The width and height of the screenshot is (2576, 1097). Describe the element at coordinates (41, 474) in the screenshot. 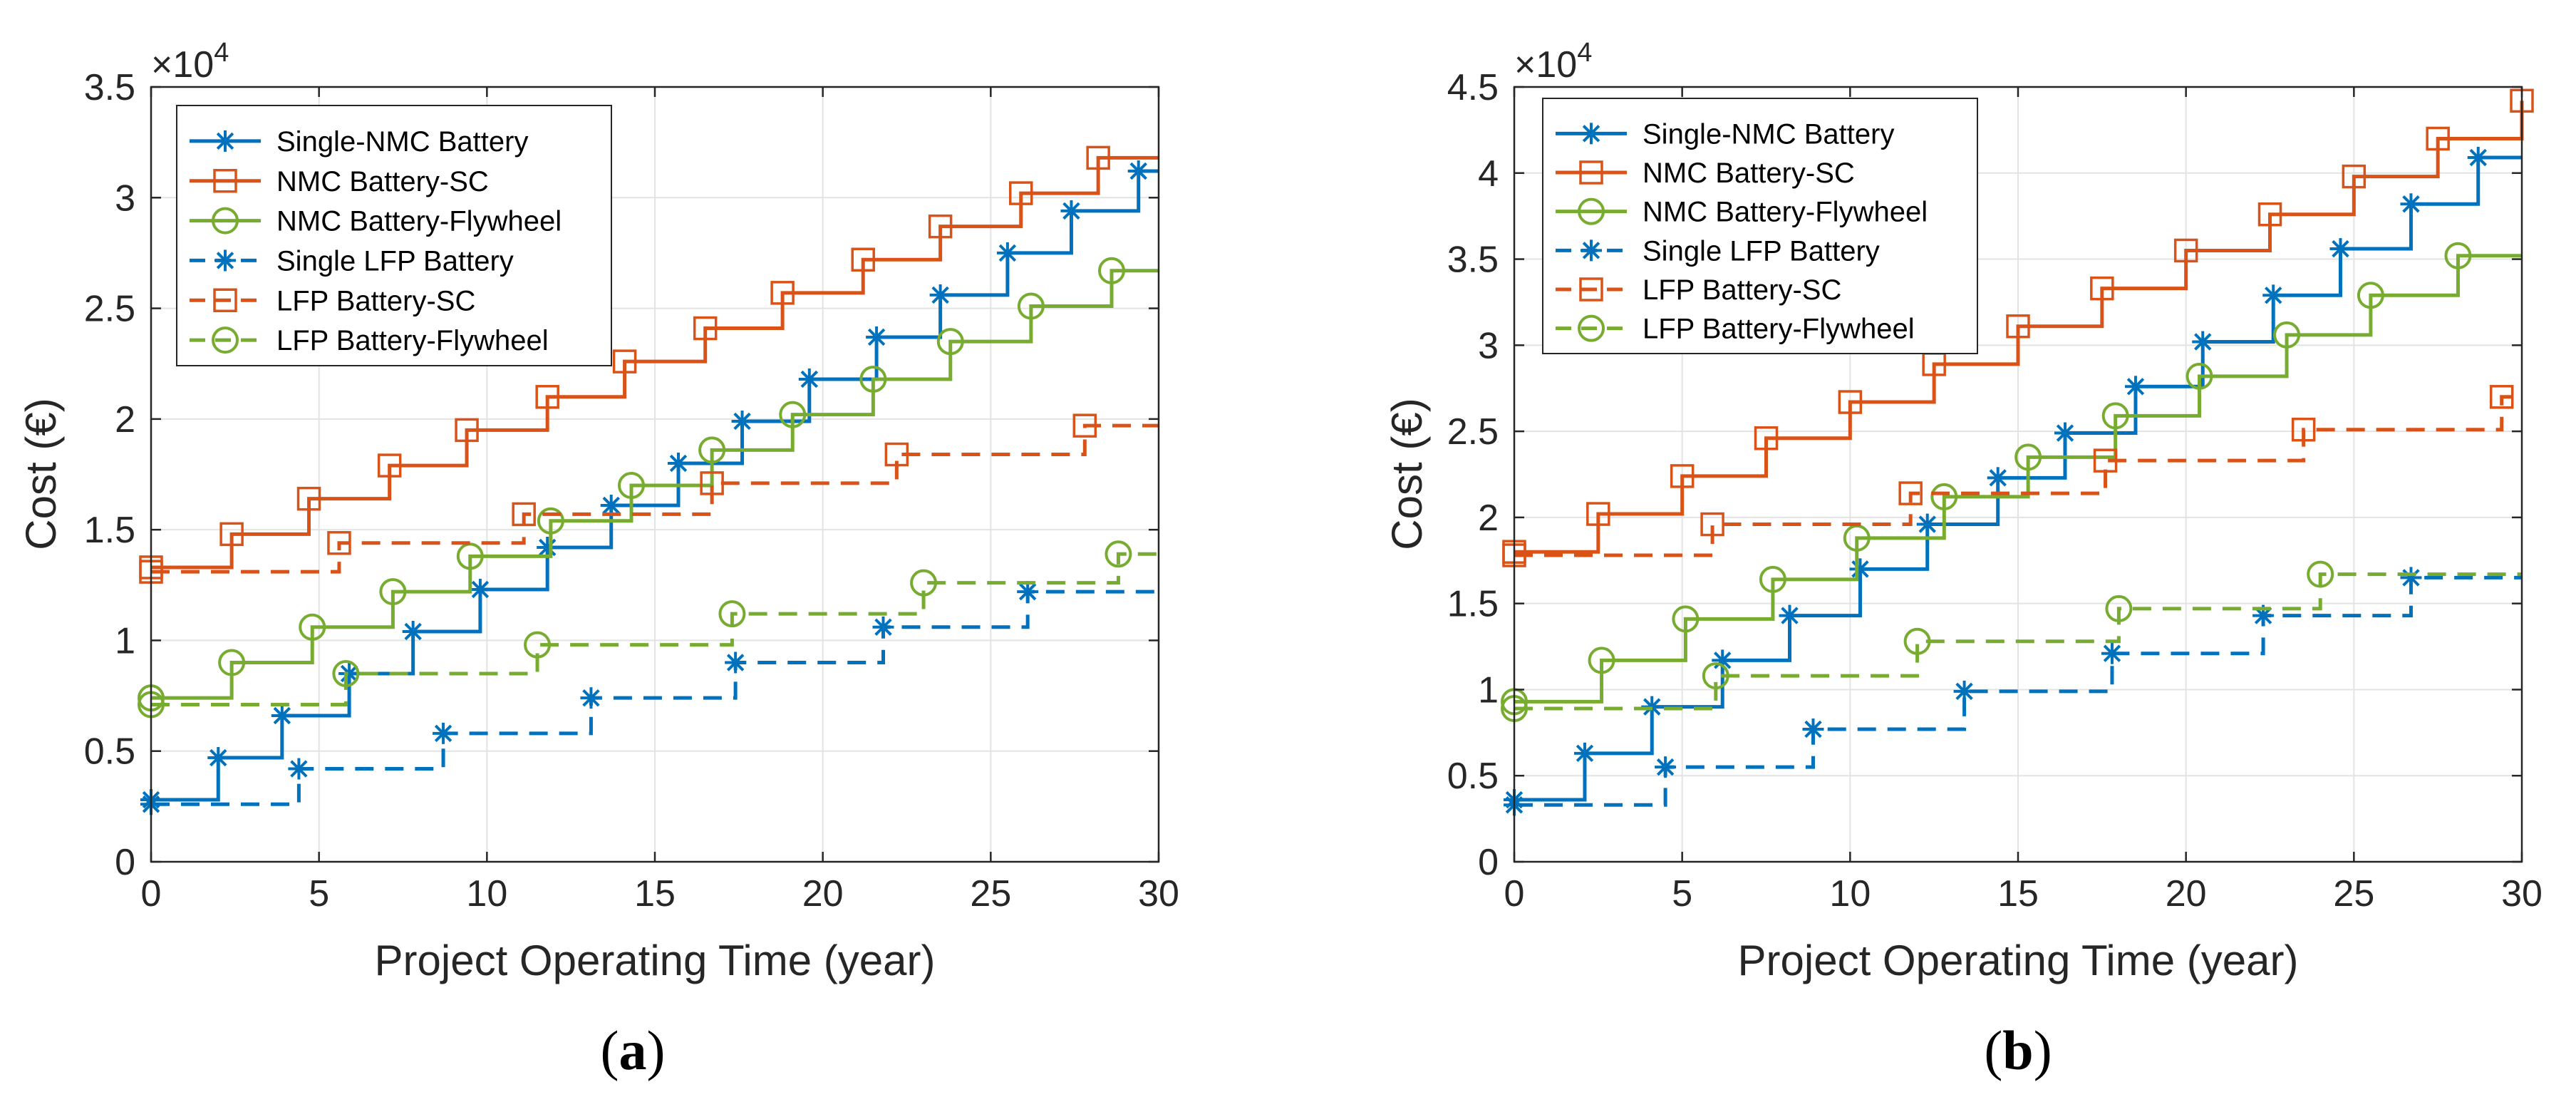

I see `y-axis-label-a: Cost (€)` at that location.